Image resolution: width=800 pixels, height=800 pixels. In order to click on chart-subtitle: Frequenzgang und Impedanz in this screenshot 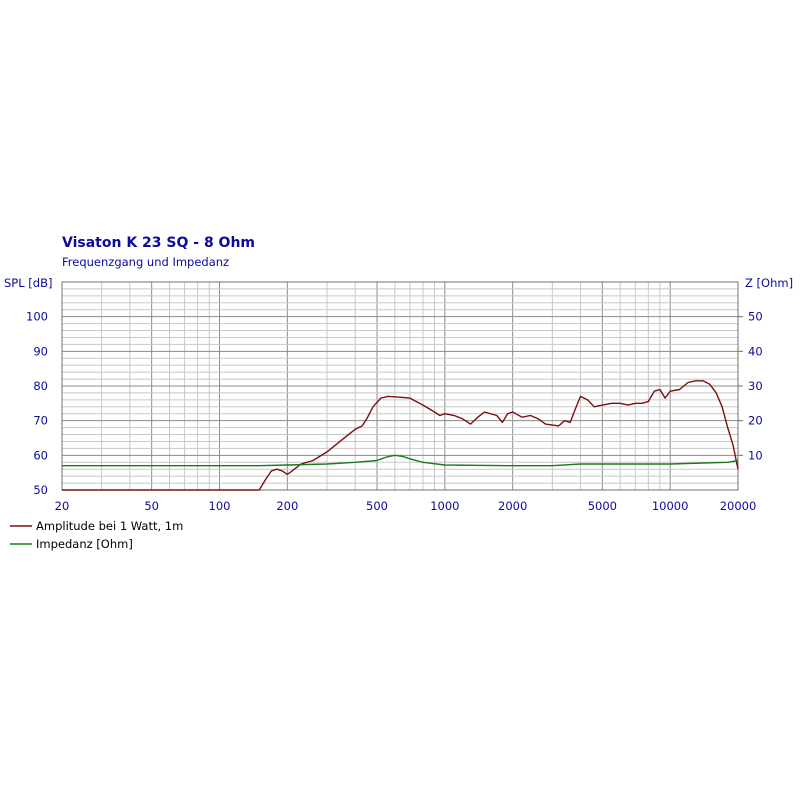, I will do `click(145, 262)`.